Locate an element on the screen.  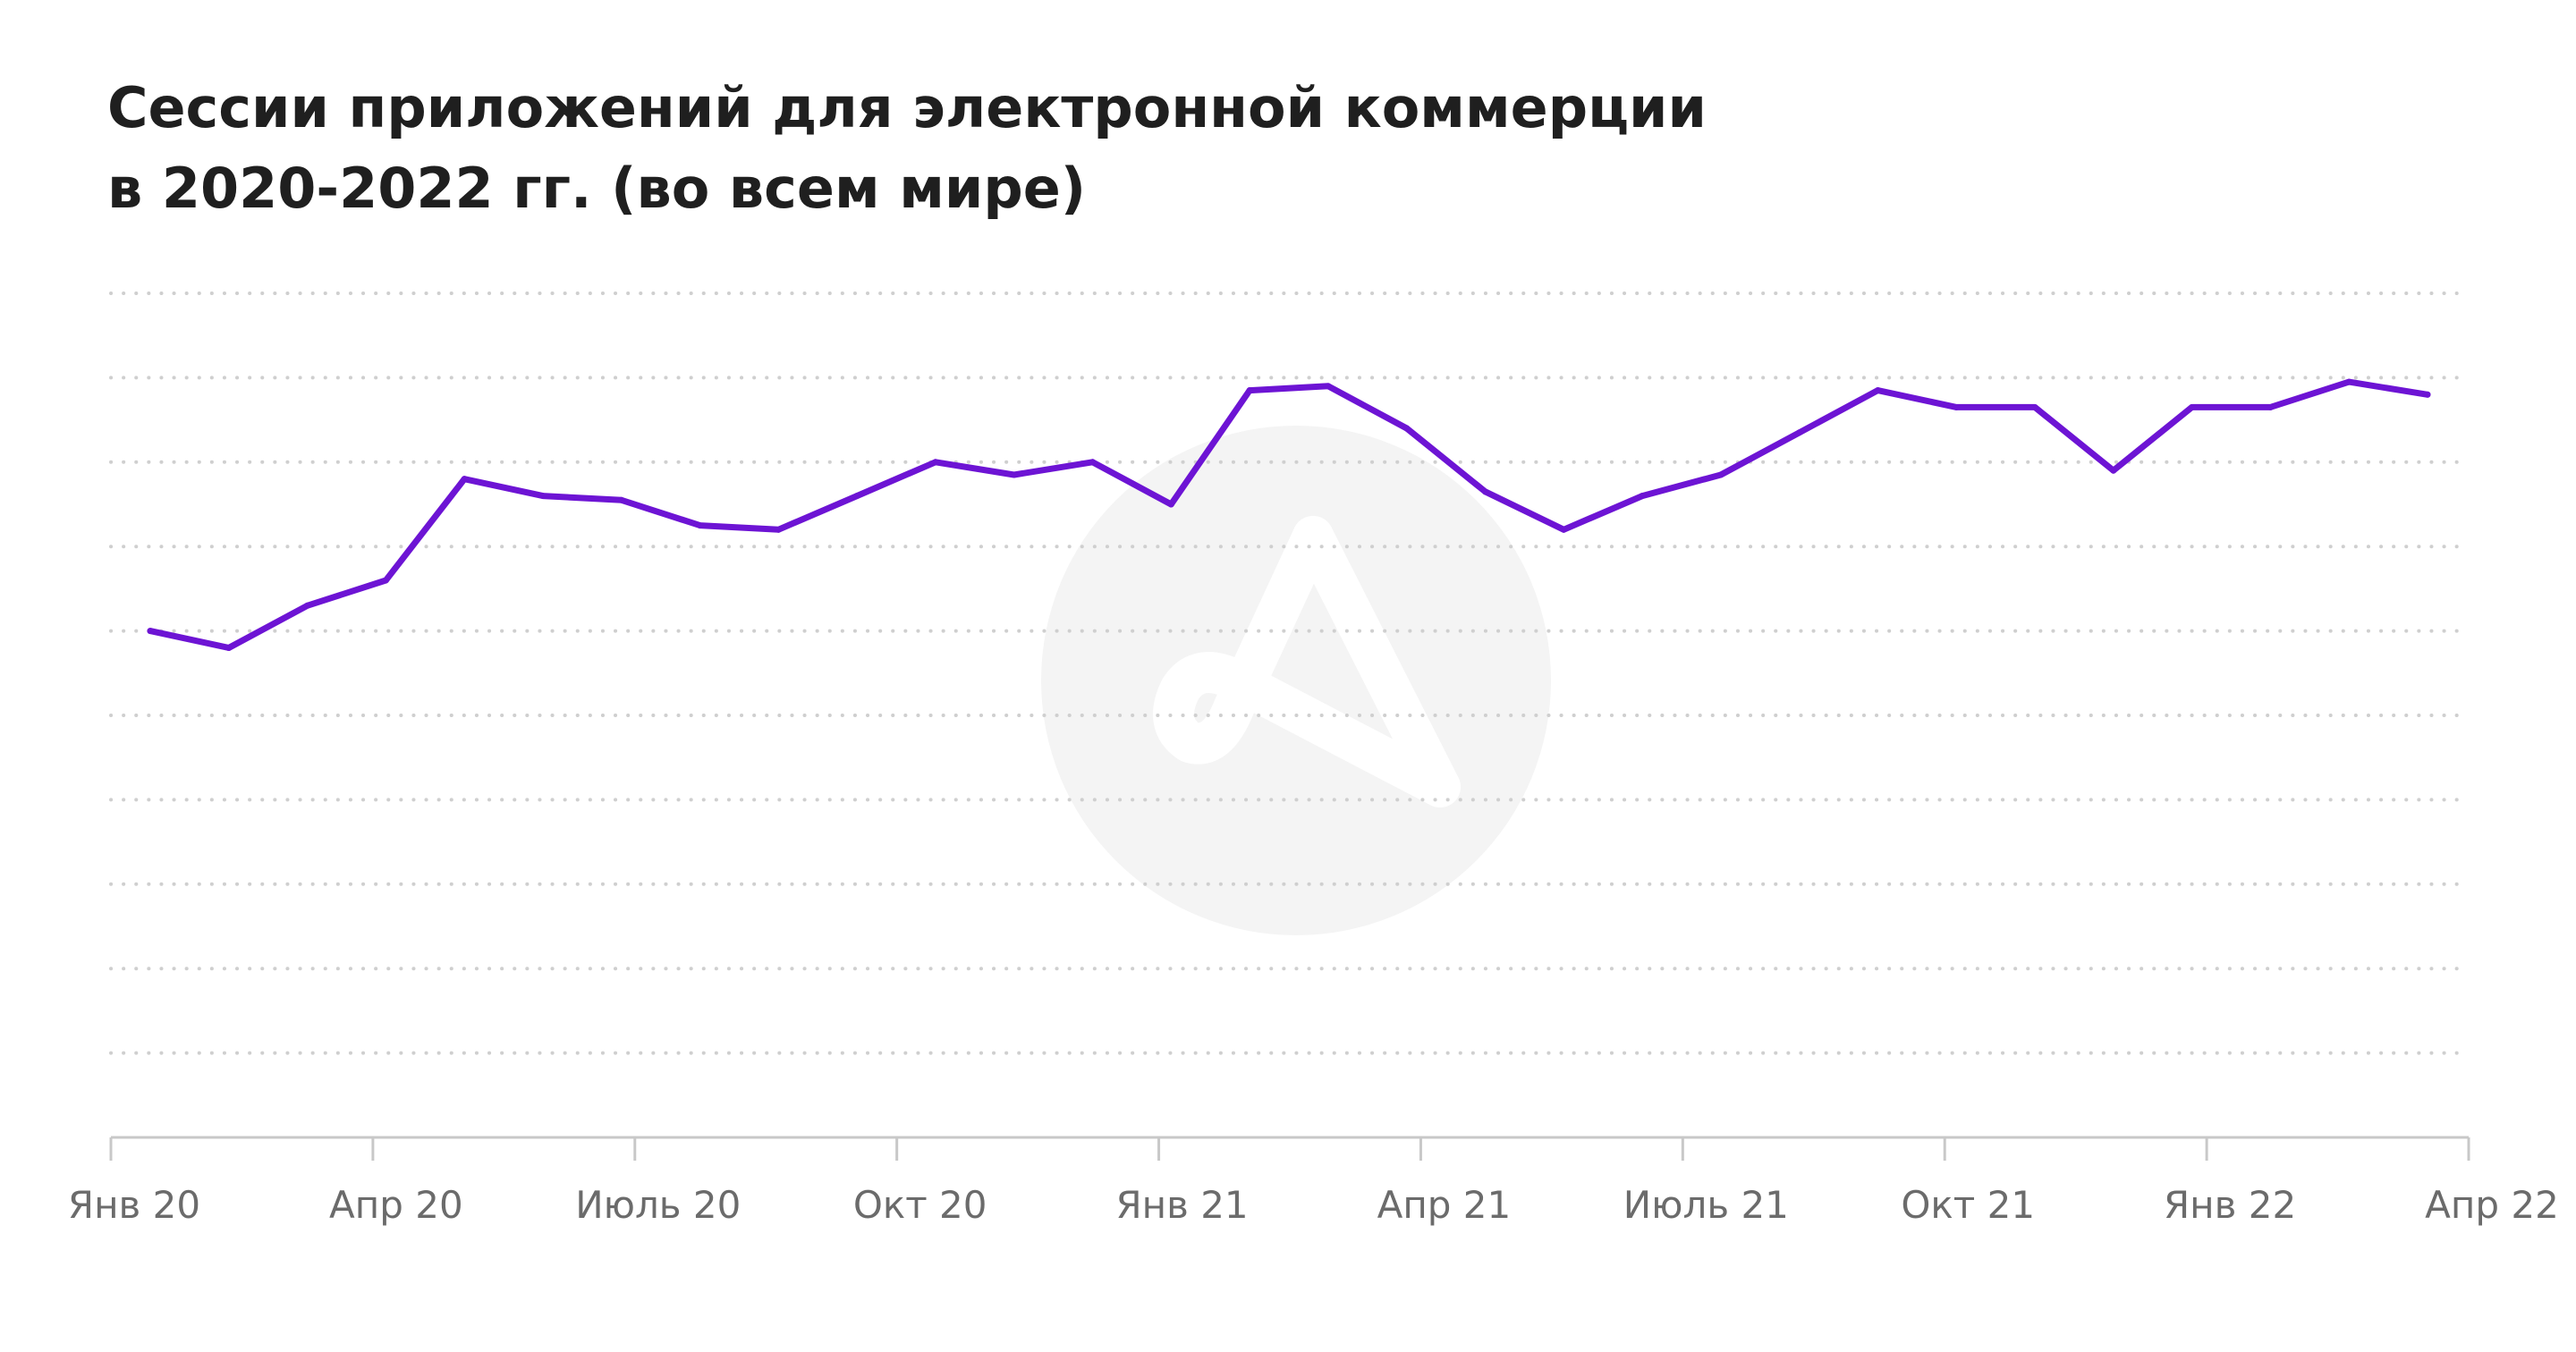
x-tick-label: Окт 20 is located at coordinates (920, 1205).